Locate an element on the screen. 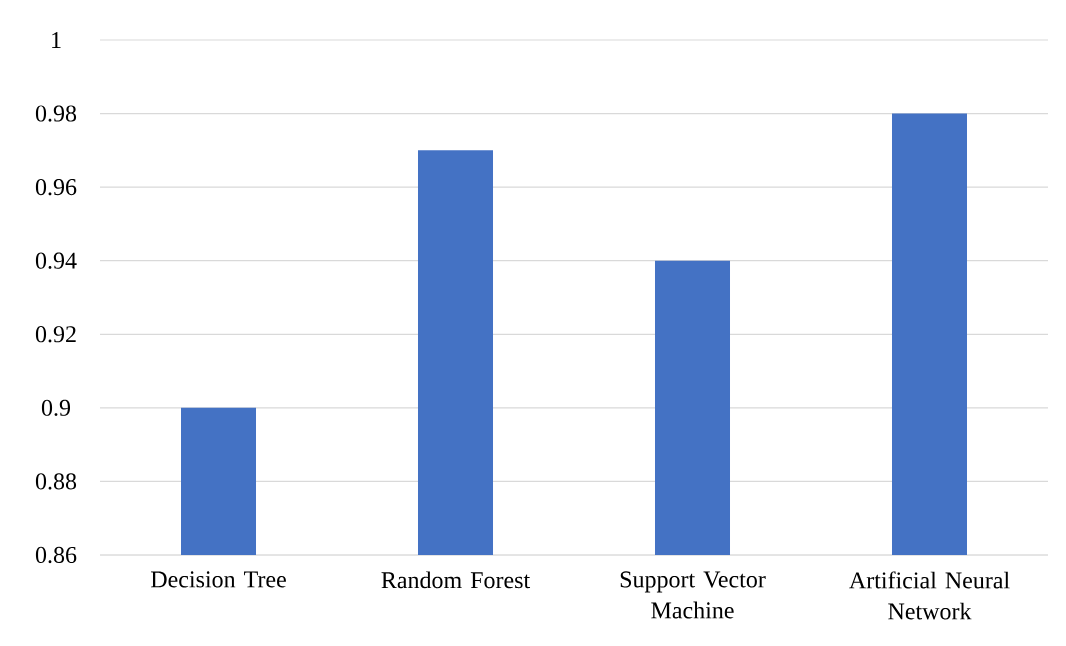 The height and width of the screenshot is (646, 1066). y-tick-label: 0.94 is located at coordinates (56, 260).